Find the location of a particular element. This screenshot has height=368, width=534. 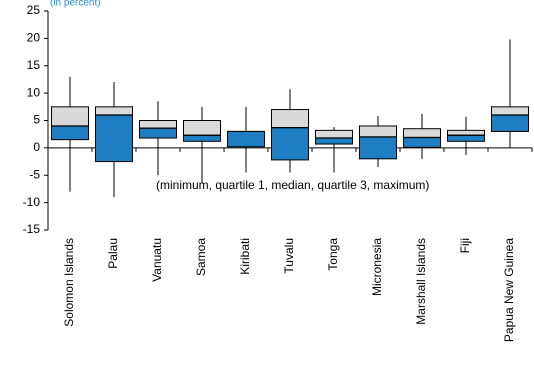

y-tick-label: 25 is located at coordinates (34, 10).